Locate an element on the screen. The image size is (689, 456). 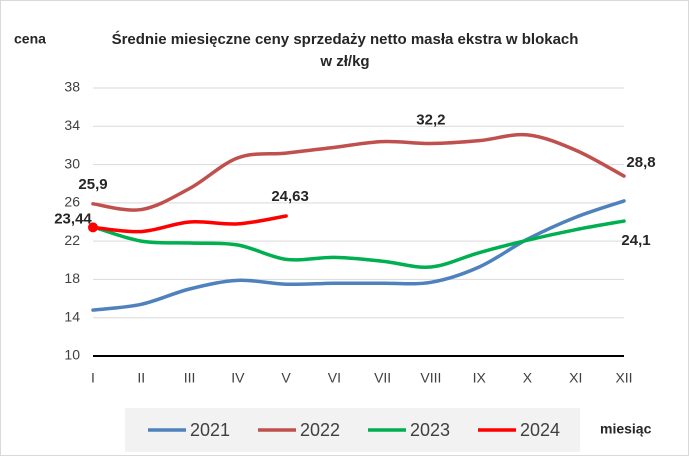
x-tick-label: IX is located at coordinates (480, 378).